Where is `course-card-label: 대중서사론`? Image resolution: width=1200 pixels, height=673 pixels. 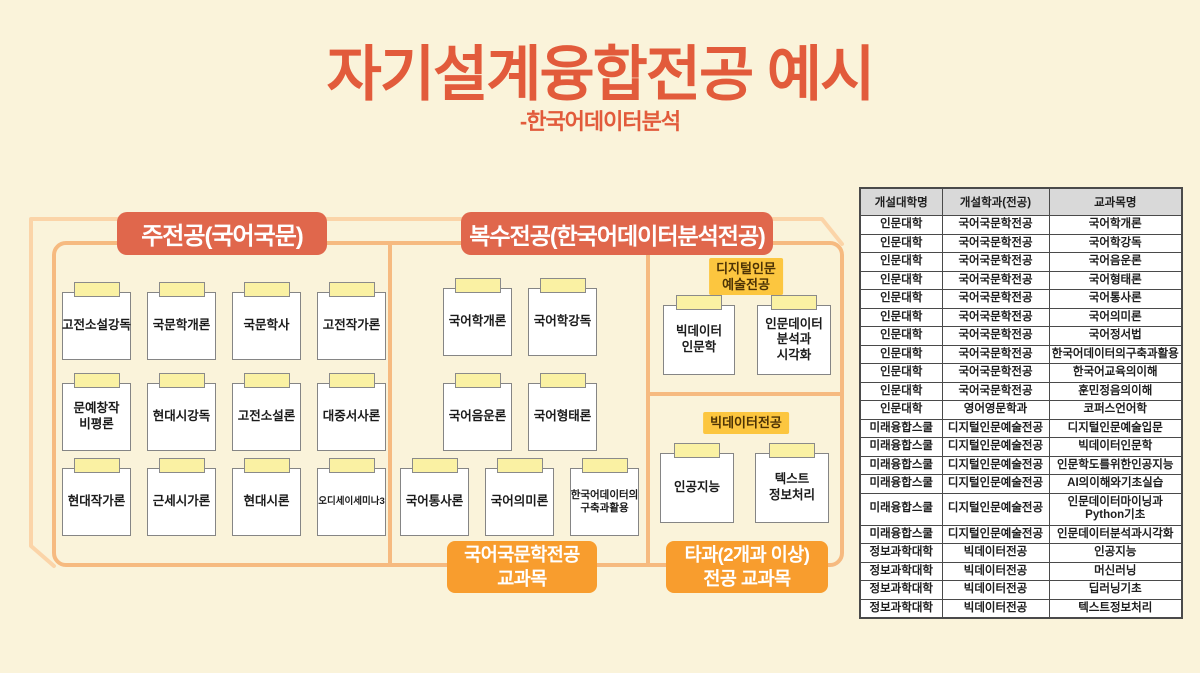 course-card-label: 대중서사론 is located at coordinates (351, 416).